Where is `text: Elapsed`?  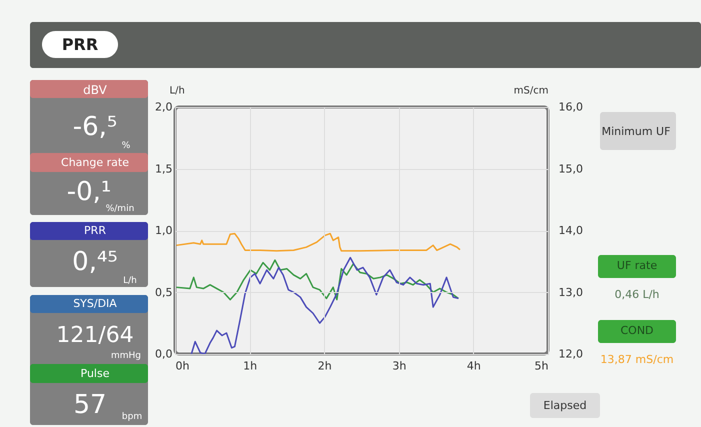
text: Elapsed is located at coordinates (565, 405).